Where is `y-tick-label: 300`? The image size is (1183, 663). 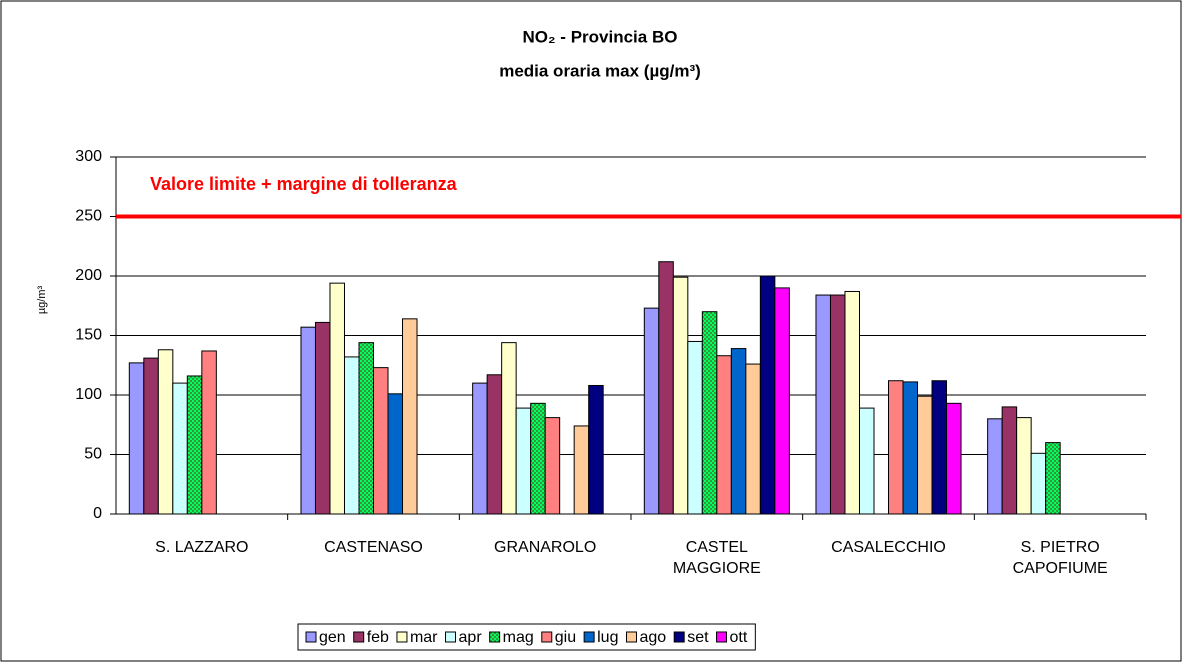 y-tick-label: 300 is located at coordinates (88, 156).